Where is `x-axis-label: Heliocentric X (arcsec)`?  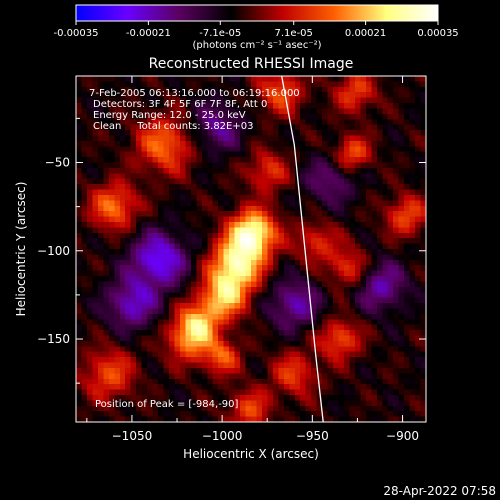 x-axis-label: Heliocentric X (arcsec) is located at coordinates (251, 454).